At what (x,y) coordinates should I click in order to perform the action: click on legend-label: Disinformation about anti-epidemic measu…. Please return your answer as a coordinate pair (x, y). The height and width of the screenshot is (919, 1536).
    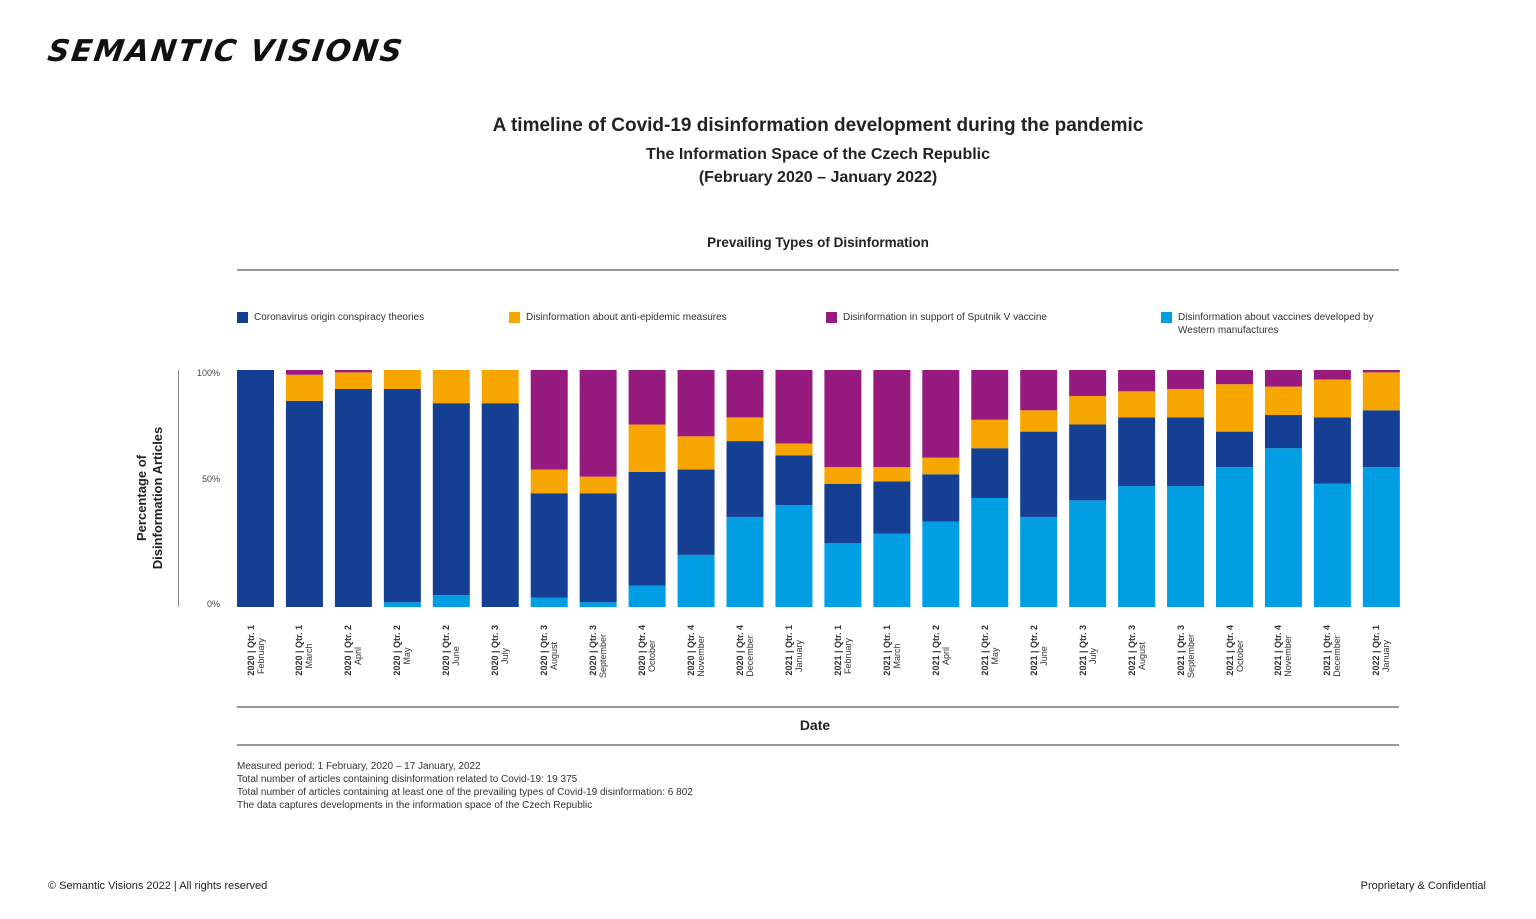
    Looking at the image, I should click on (626, 317).